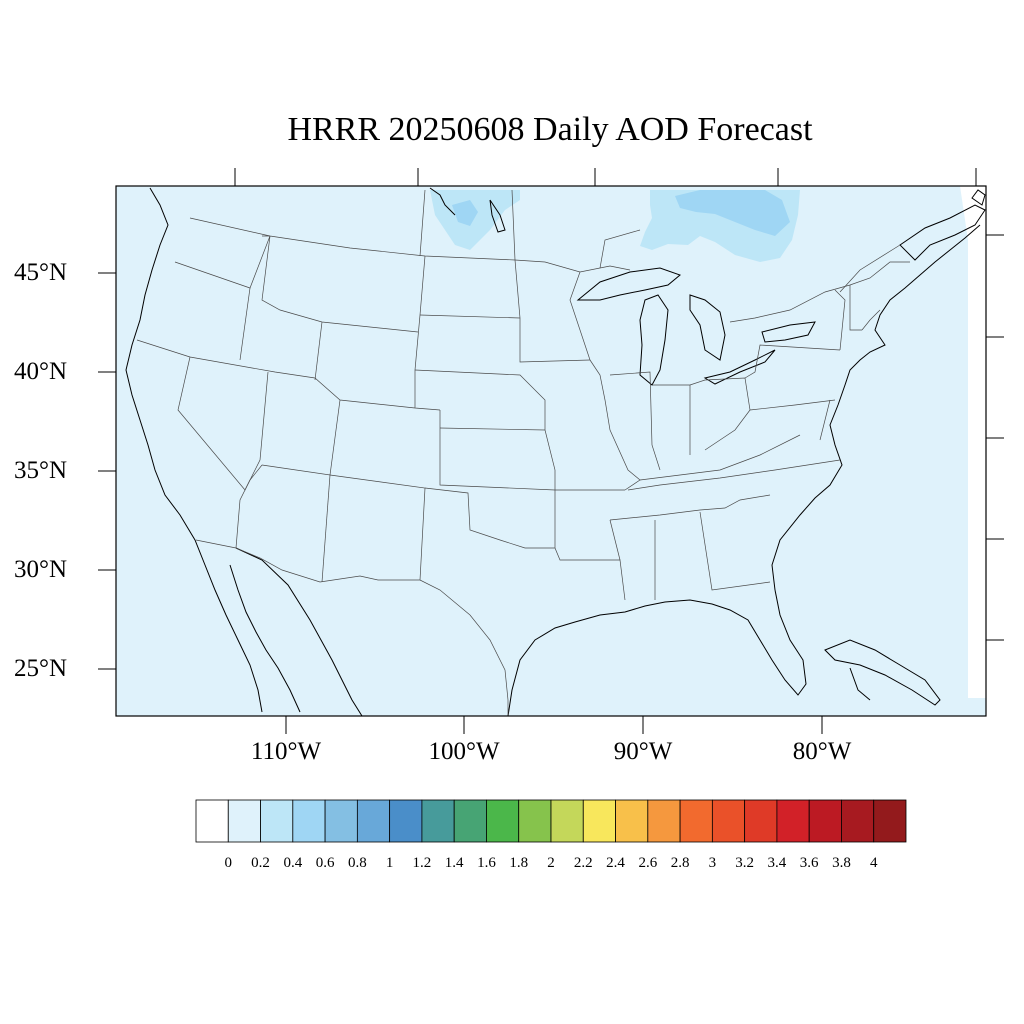 This screenshot has width=1024, height=1024. What do you see at coordinates (822, 751) in the screenshot?
I see `lon-label-80: 80°W` at bounding box center [822, 751].